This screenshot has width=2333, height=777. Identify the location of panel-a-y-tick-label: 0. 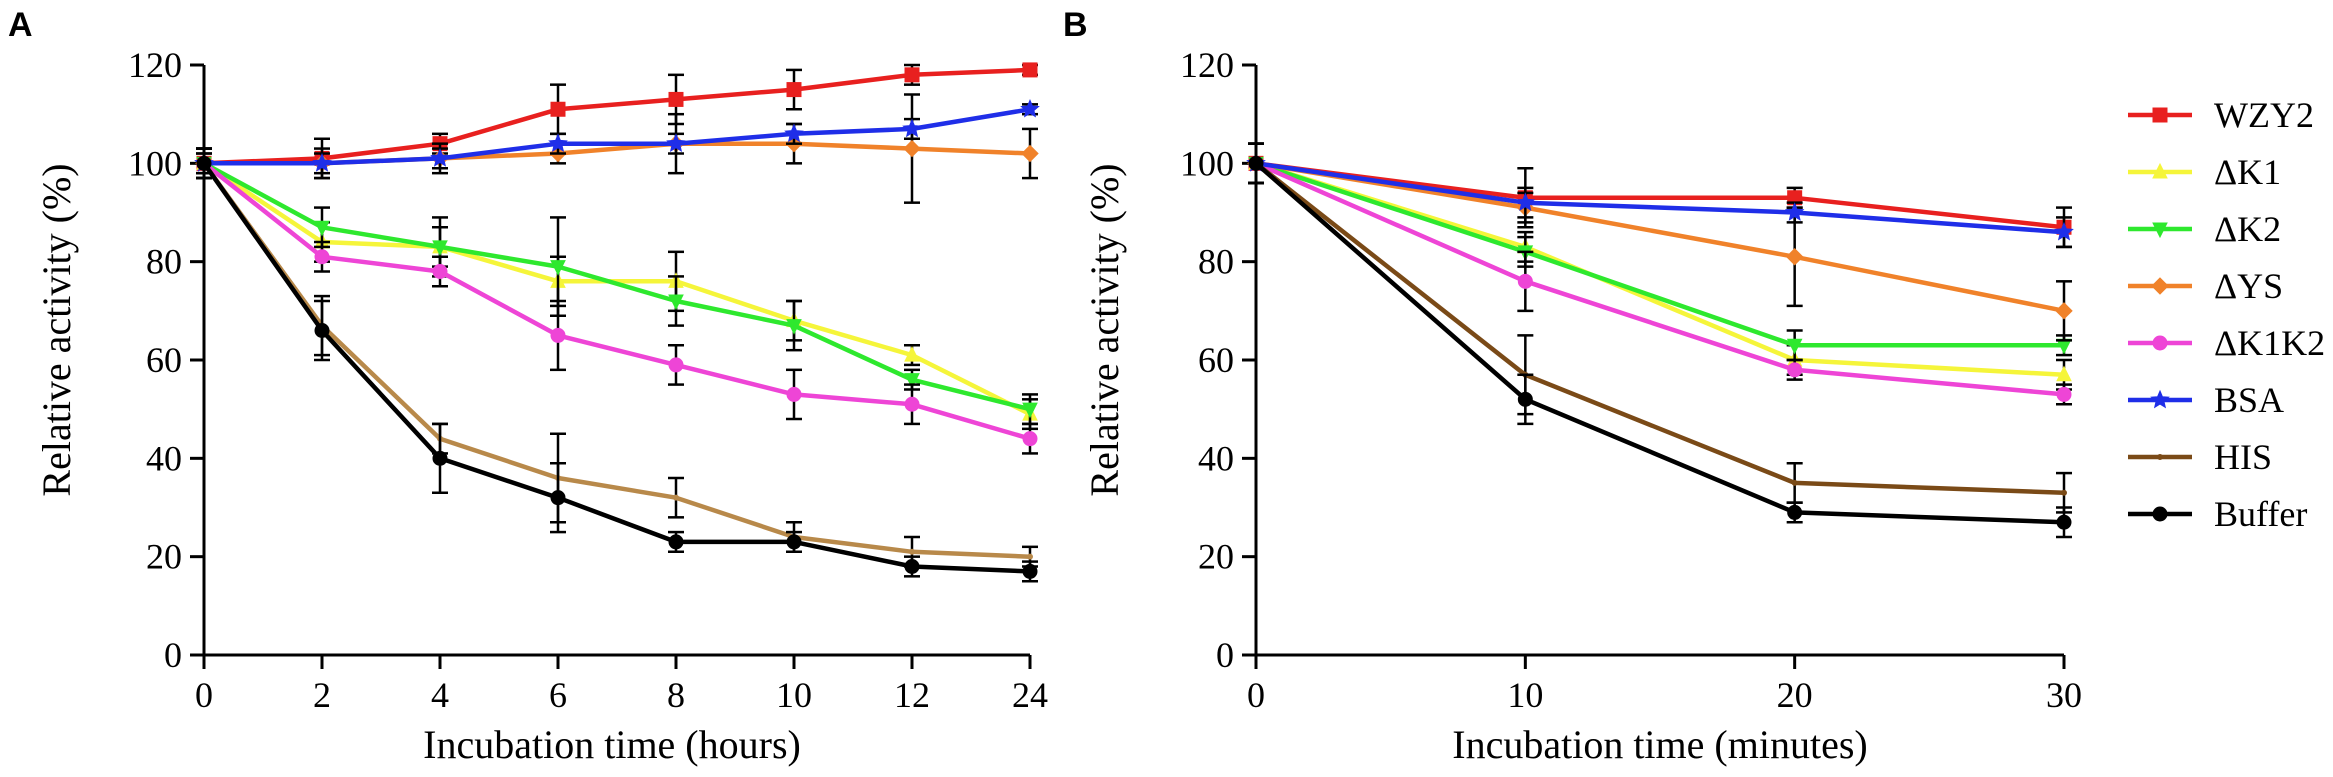
(173, 655).